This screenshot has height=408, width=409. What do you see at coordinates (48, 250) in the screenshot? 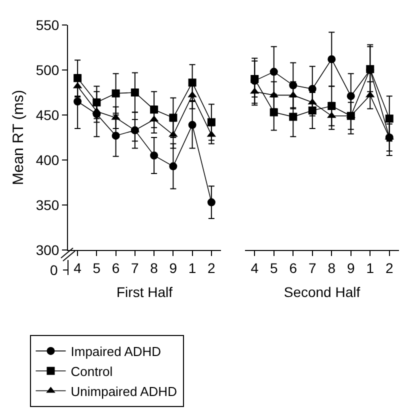
I see `y-tick-label: 300` at bounding box center [48, 250].